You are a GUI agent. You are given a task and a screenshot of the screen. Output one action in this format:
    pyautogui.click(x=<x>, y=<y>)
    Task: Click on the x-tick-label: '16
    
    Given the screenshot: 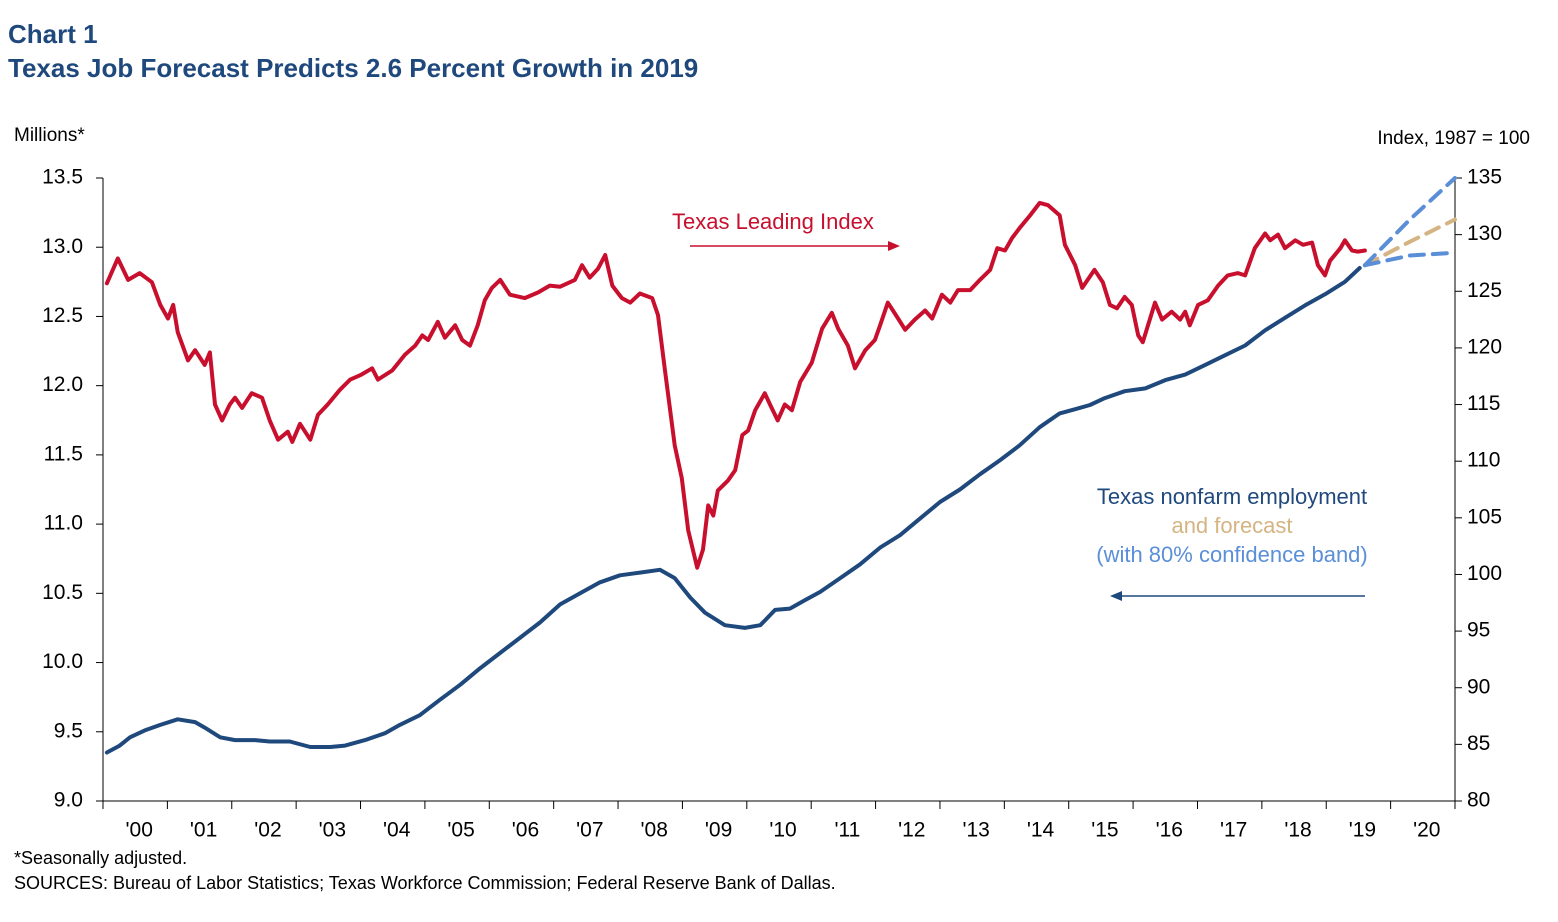 What is the action you would take?
    pyautogui.click(x=1169, y=830)
    